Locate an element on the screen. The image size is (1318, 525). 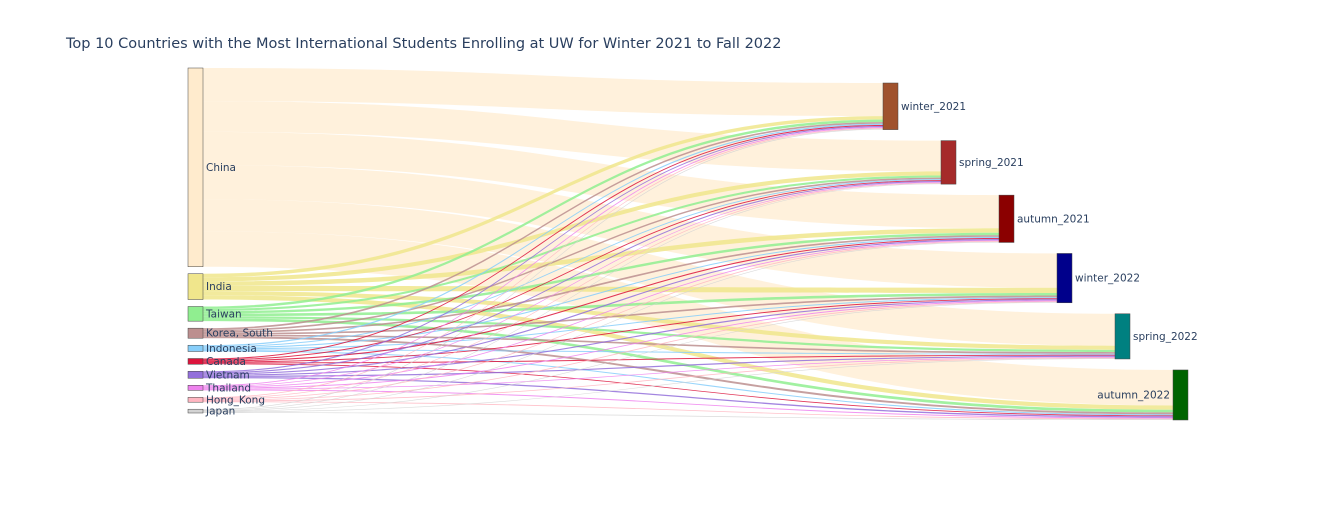
label-indonesia: Indonesia is located at coordinates (231, 349).